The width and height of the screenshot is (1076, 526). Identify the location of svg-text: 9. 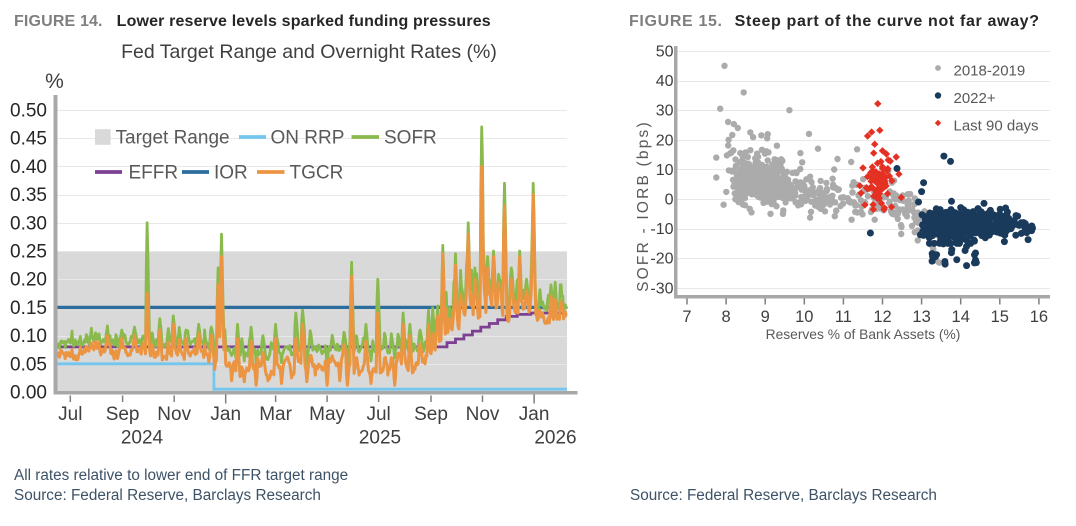
(765, 317).